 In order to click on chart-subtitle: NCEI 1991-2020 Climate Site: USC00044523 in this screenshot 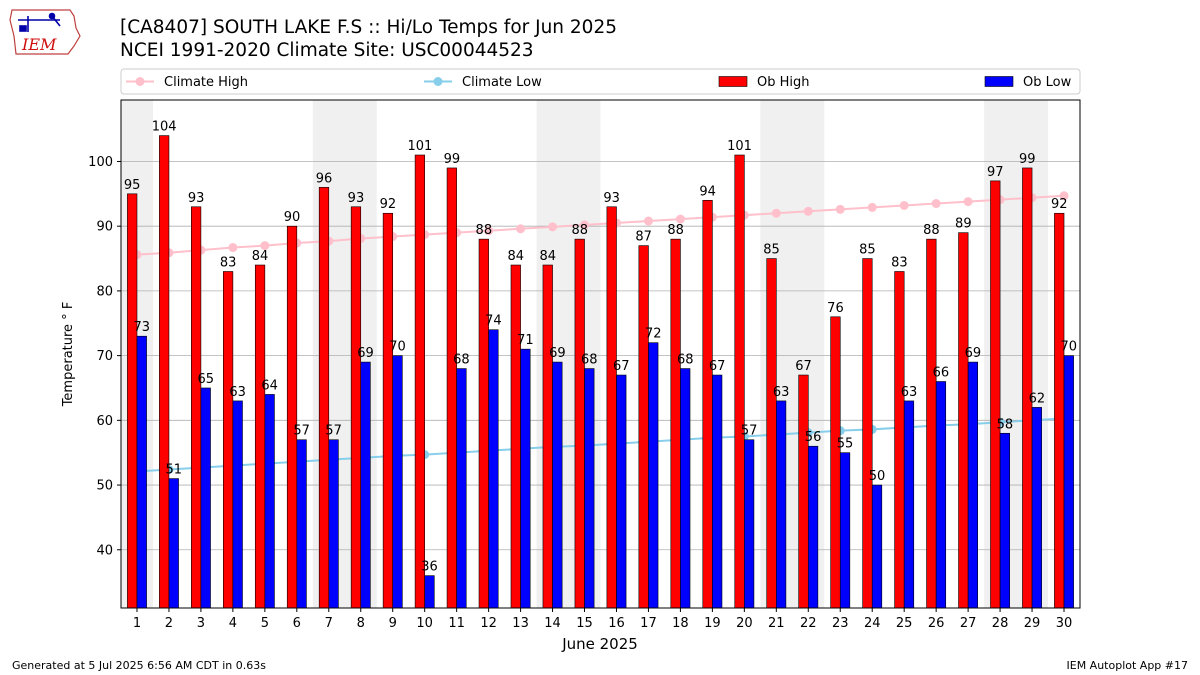, I will do `click(327, 50)`.